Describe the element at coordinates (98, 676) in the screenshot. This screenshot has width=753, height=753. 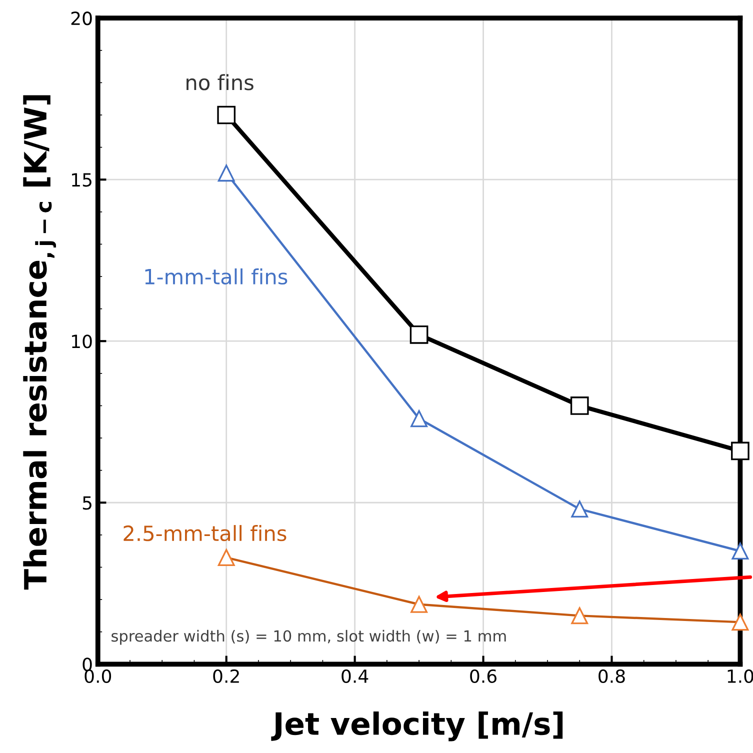
I see `x-tick-label: 0.0` at that location.